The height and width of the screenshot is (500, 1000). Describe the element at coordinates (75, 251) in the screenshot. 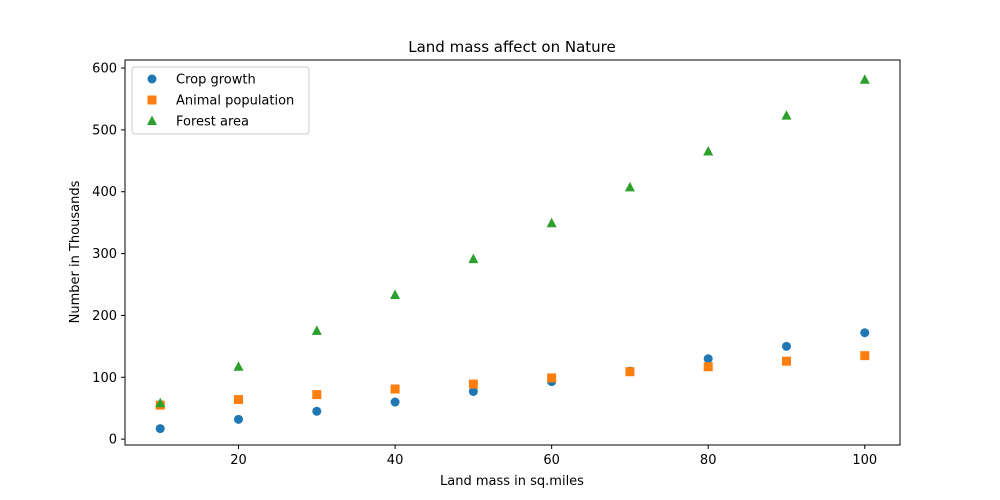

I see `y-axis-label: Number in Thousands` at that location.